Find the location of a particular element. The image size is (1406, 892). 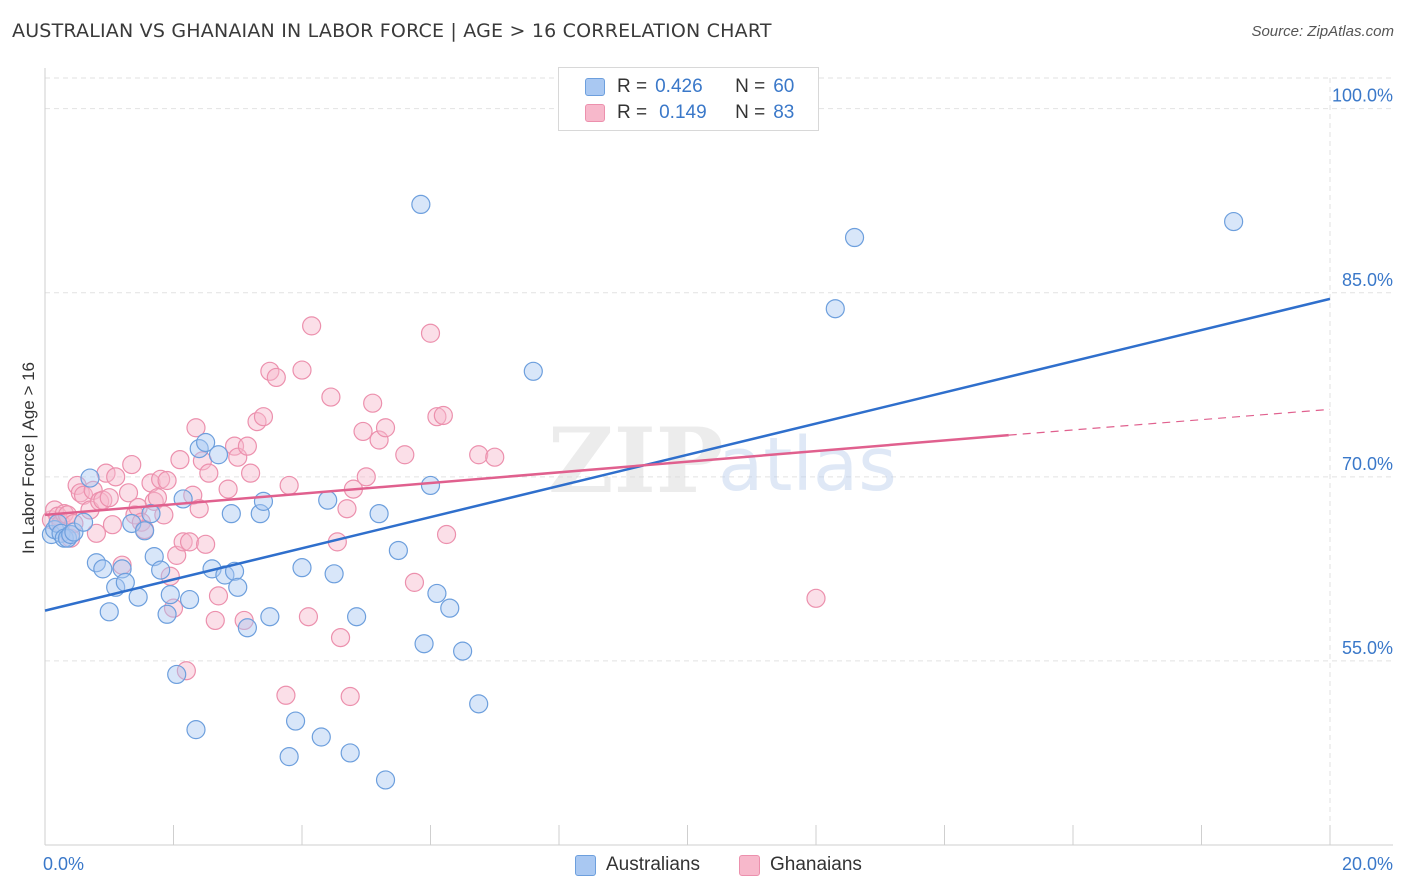

n-label: N = is located at coordinates (750, 112).